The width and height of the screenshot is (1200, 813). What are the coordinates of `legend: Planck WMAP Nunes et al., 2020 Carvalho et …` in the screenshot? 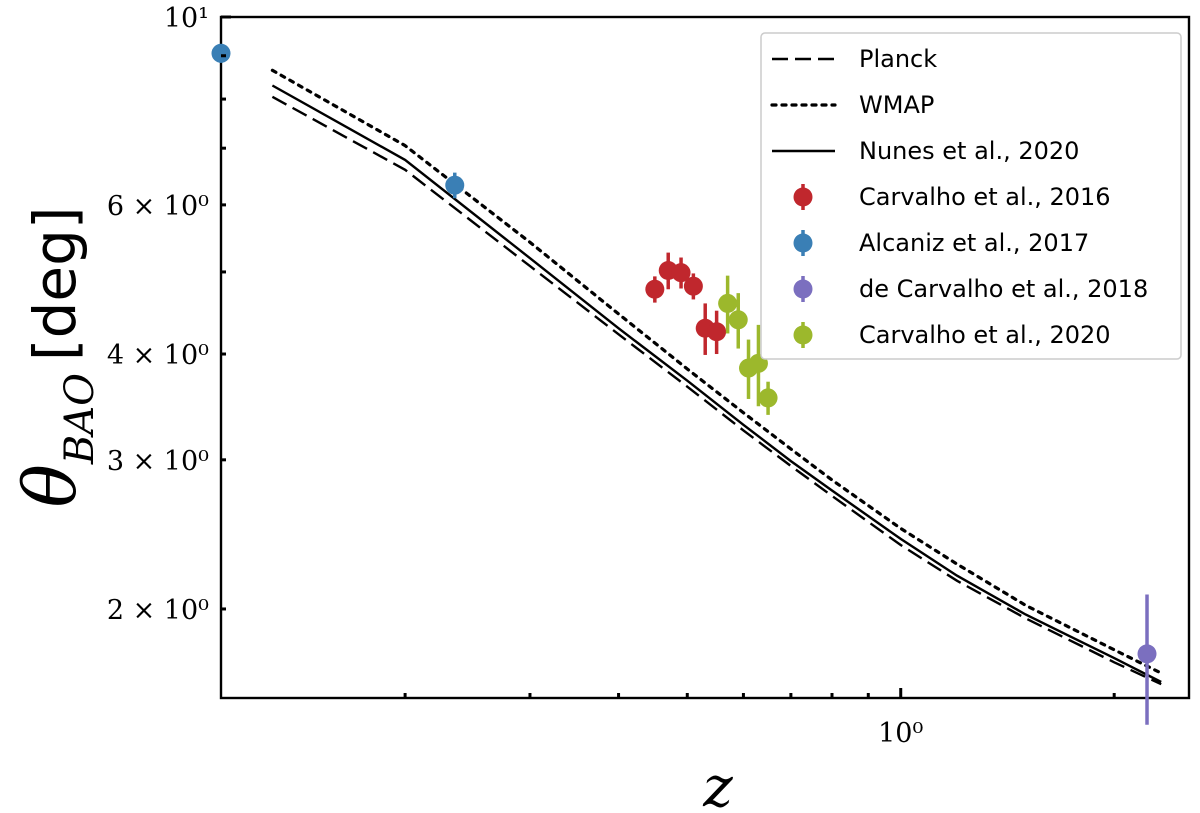 It's located at (971, 196).